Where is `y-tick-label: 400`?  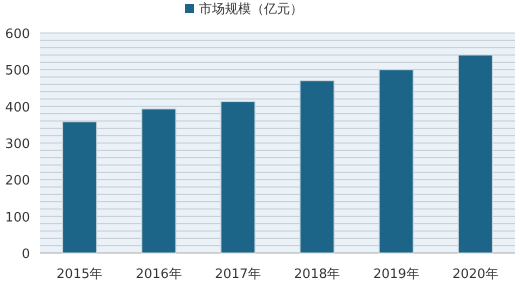 y-tick-label: 400 is located at coordinates (17, 108).